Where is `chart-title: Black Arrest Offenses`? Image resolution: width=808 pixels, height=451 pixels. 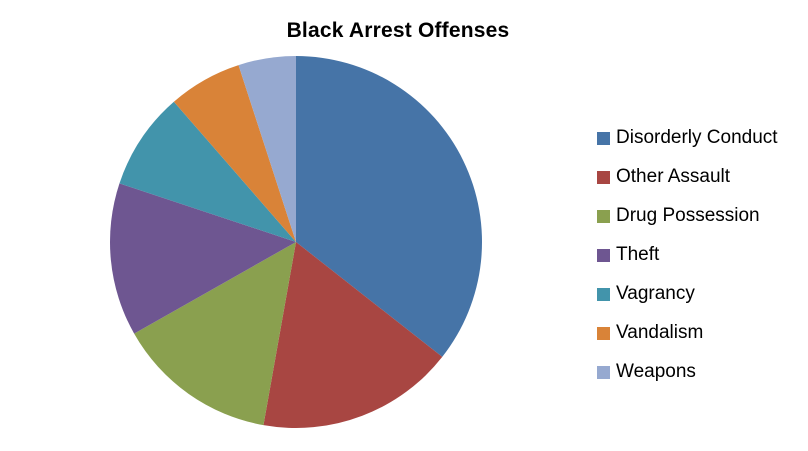
chart-title: Black Arrest Offenses is located at coordinates (398, 30).